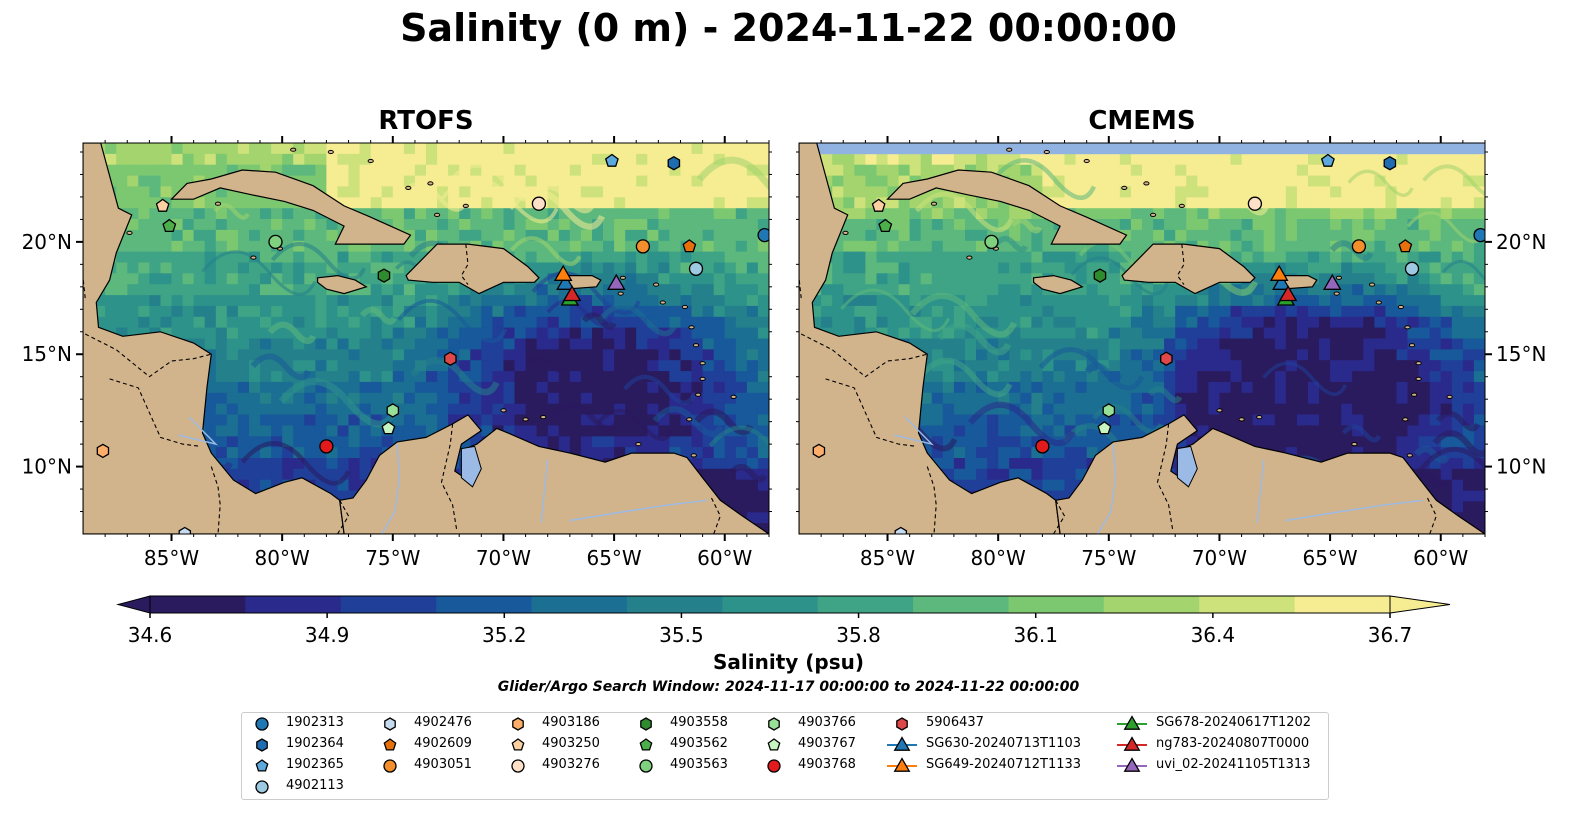 The width and height of the screenshot is (1577, 827). What do you see at coordinates (504, 635) in the screenshot?
I see `colorbar-tick-label: 35.2` at bounding box center [504, 635].